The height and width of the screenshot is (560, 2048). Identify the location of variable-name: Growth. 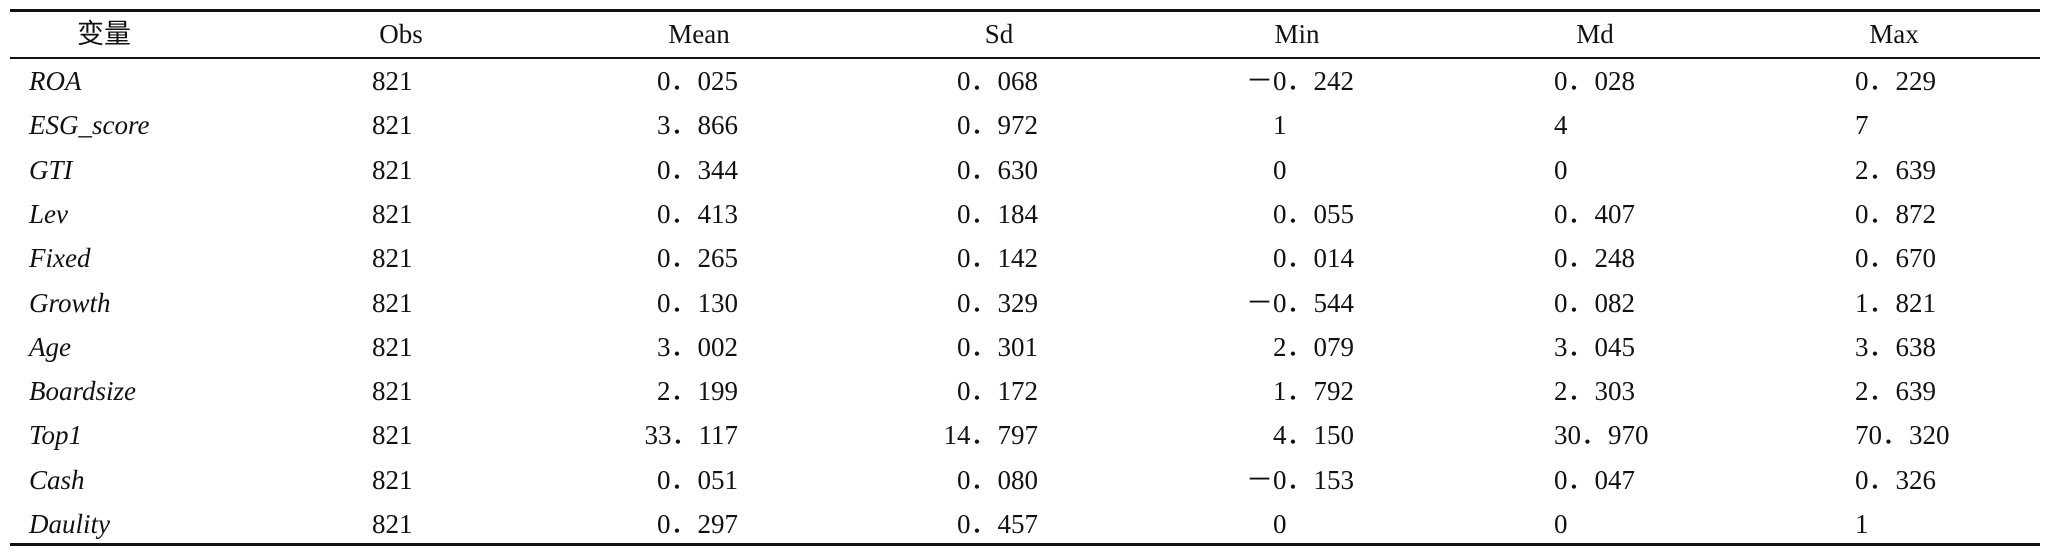
(70, 302).